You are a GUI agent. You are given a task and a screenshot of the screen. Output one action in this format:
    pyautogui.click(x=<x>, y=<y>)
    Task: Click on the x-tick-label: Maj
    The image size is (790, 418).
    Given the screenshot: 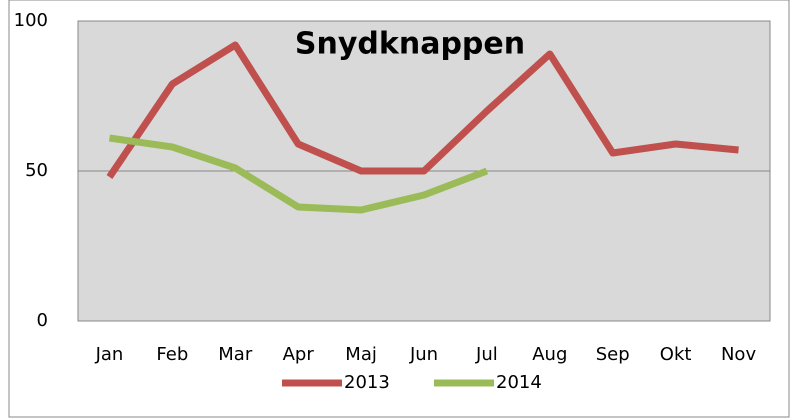 What is the action you would take?
    pyautogui.click(x=361, y=354)
    